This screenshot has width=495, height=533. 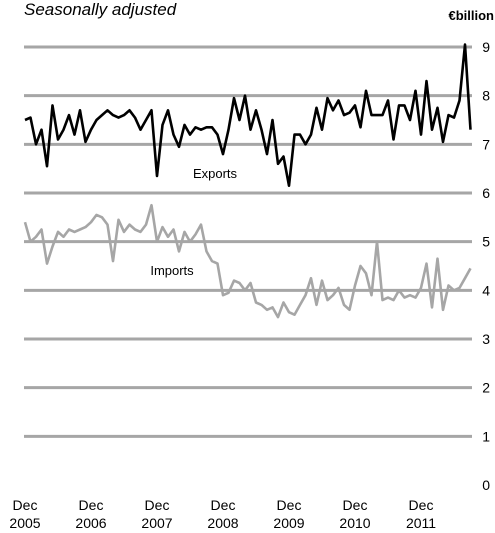 I want to click on y-axis-ticks: 0 1 2 3 4 5 6 7 8 9, so click(x=486, y=266).